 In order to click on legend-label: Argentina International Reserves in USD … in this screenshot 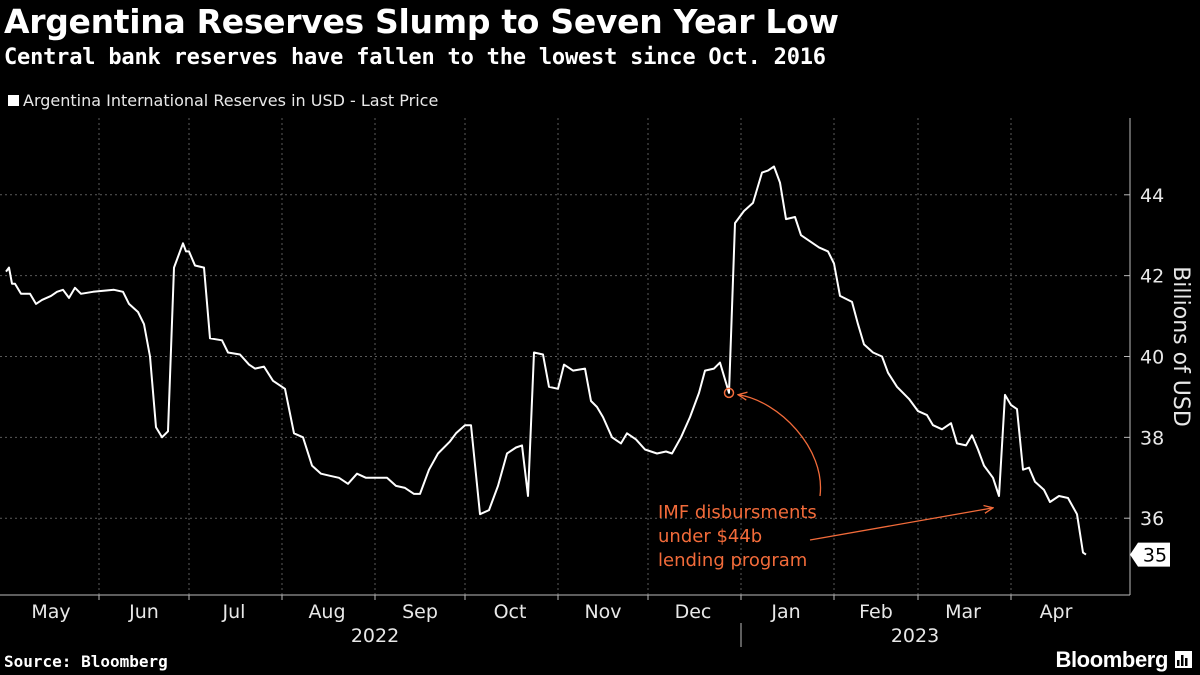, I will do `click(231, 100)`.